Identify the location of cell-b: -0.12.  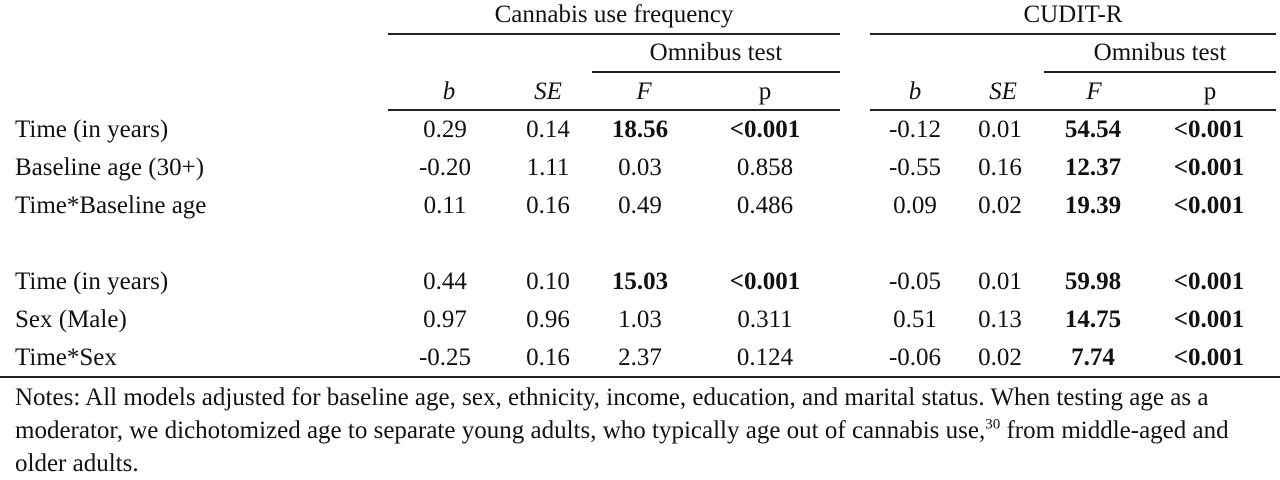
(915, 129).